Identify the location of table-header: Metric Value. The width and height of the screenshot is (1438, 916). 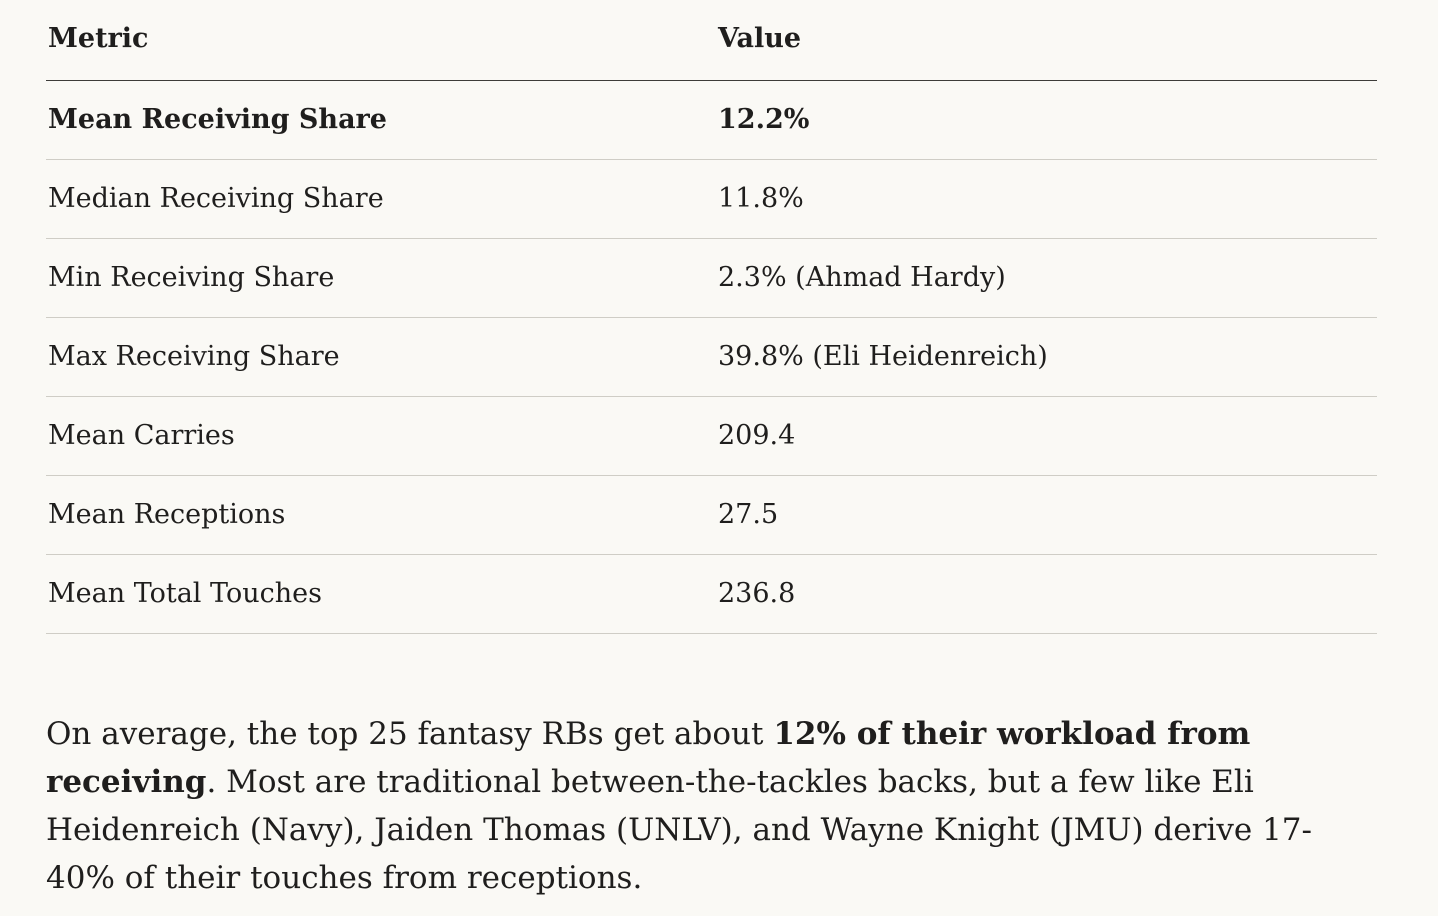
(711, 40).